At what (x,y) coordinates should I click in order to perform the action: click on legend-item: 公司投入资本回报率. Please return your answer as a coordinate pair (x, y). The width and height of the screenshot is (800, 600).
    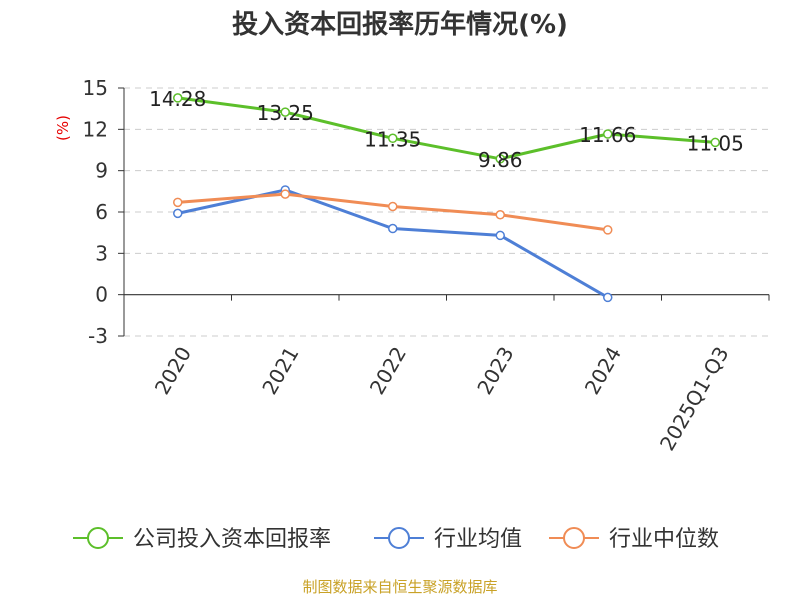
    Looking at the image, I should click on (202, 539).